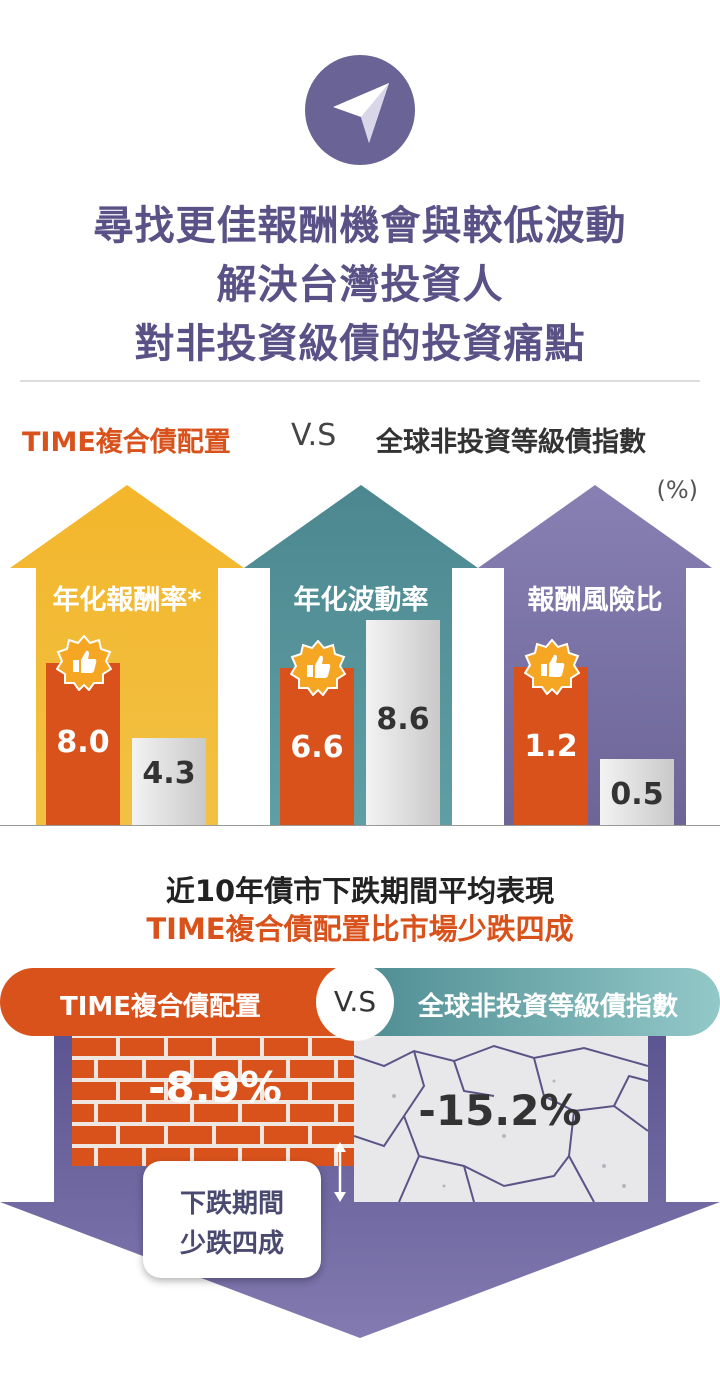 The image size is (720, 1400). What do you see at coordinates (360, 110) in the screenshot?
I see `send-arrow-icon` at bounding box center [360, 110].